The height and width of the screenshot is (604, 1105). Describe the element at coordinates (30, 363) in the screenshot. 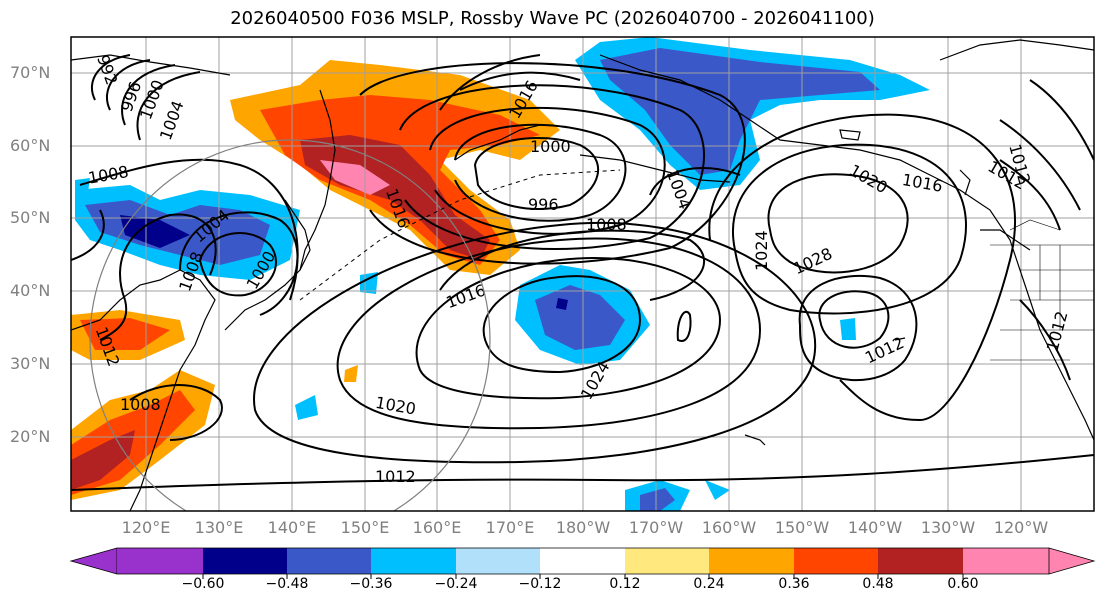

I see `lat-label-30n: 30°N` at that location.